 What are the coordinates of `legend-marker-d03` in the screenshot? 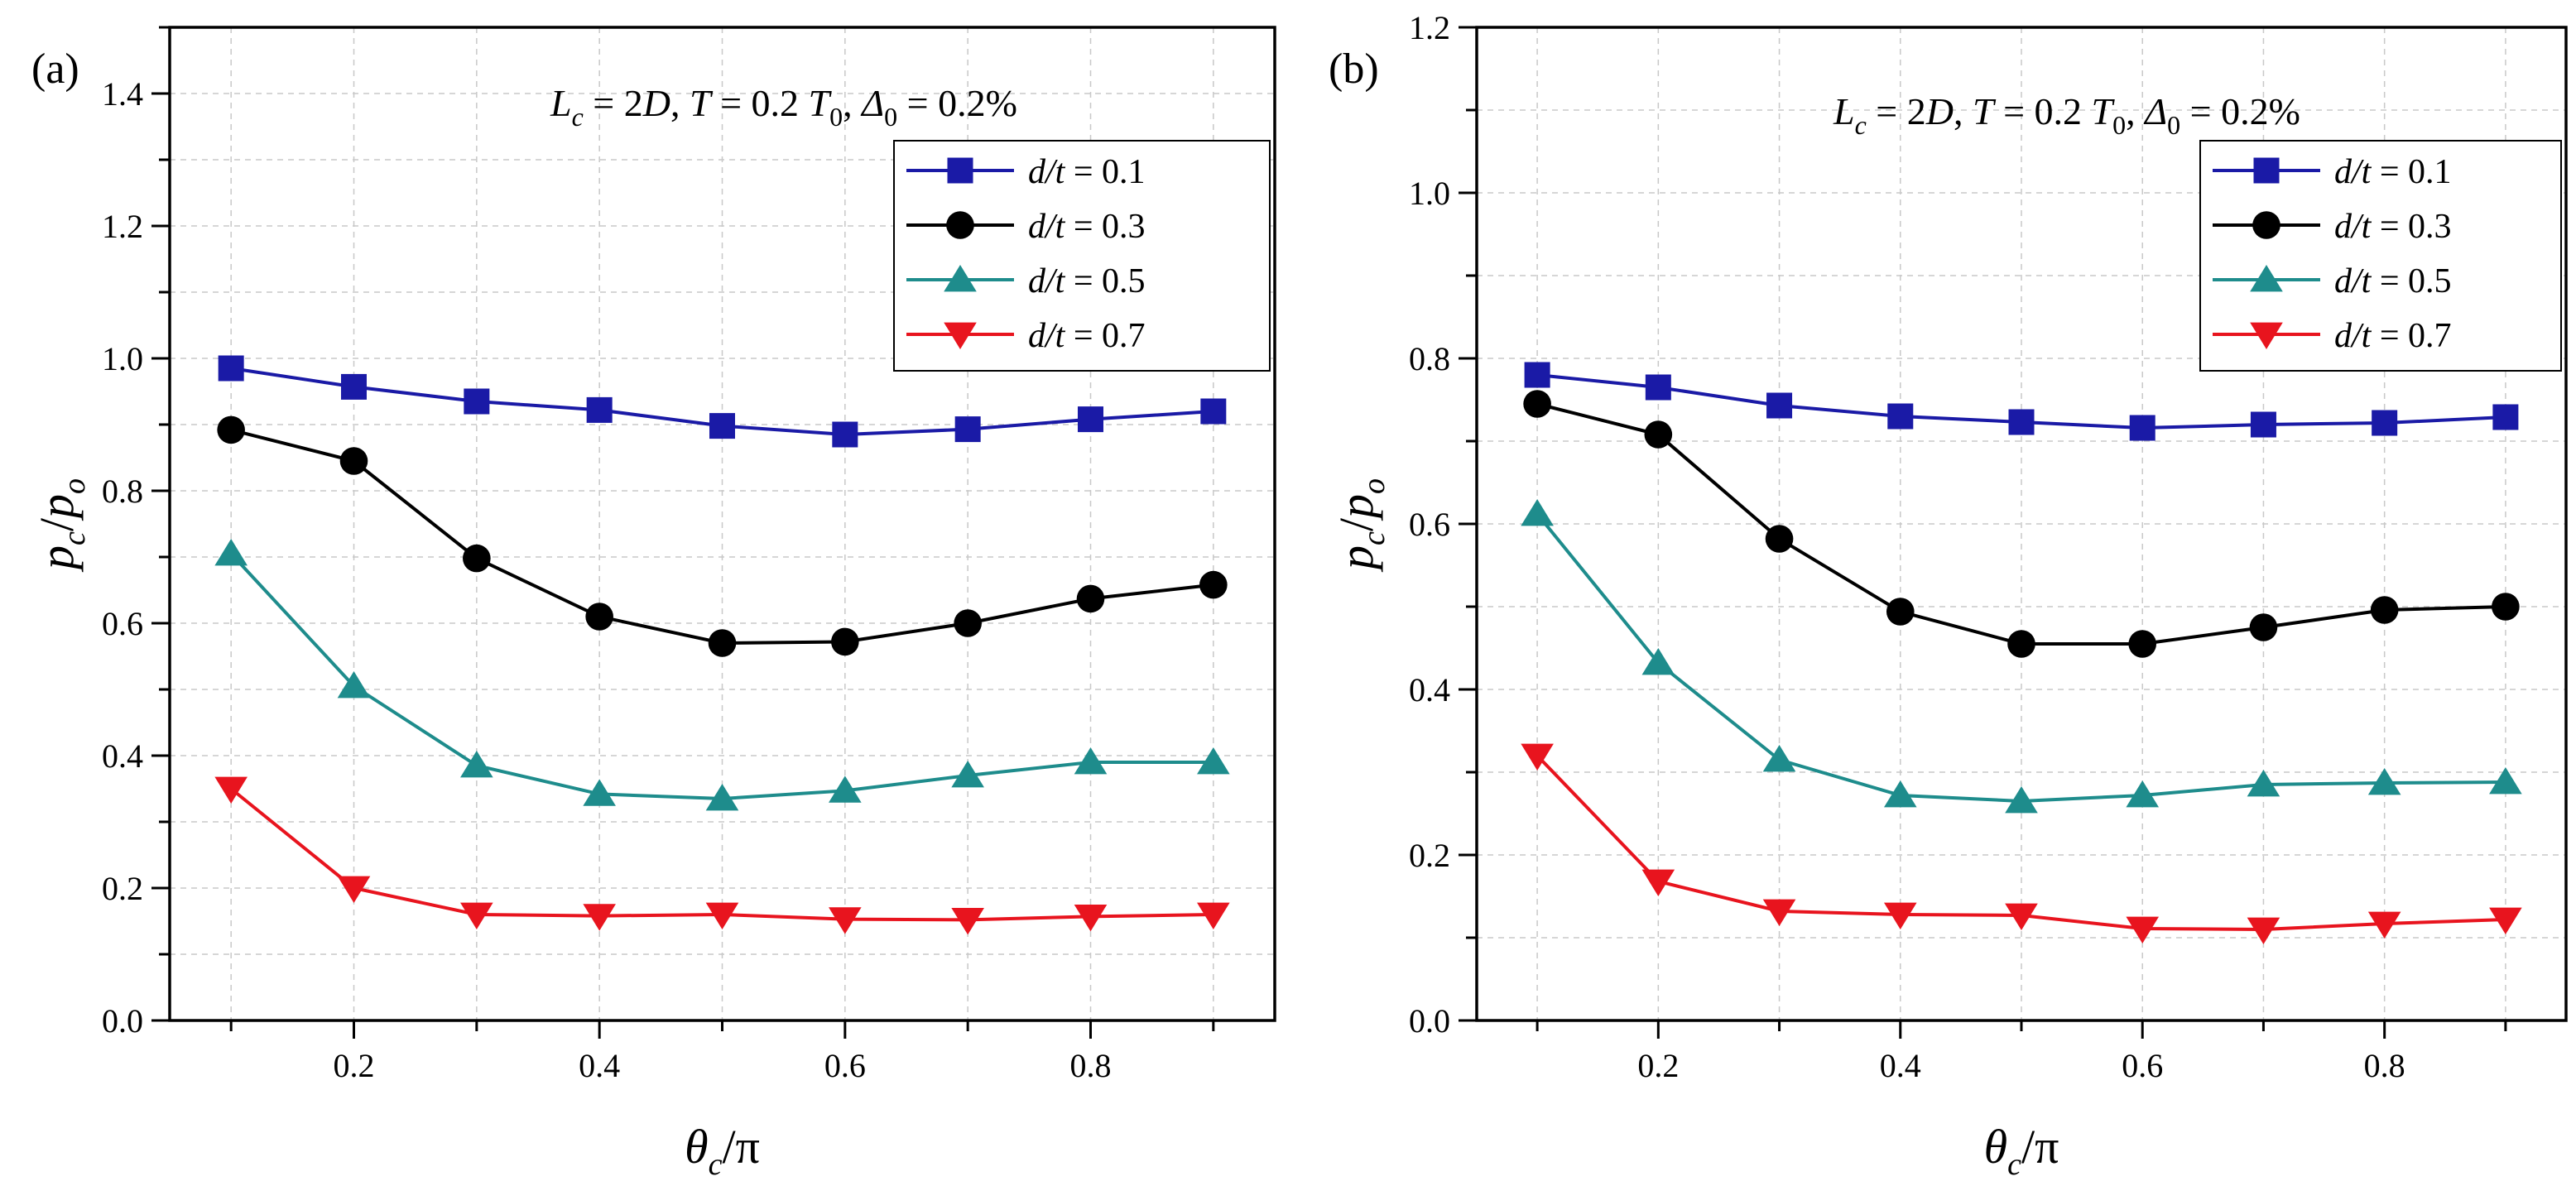 It's located at (960, 225).